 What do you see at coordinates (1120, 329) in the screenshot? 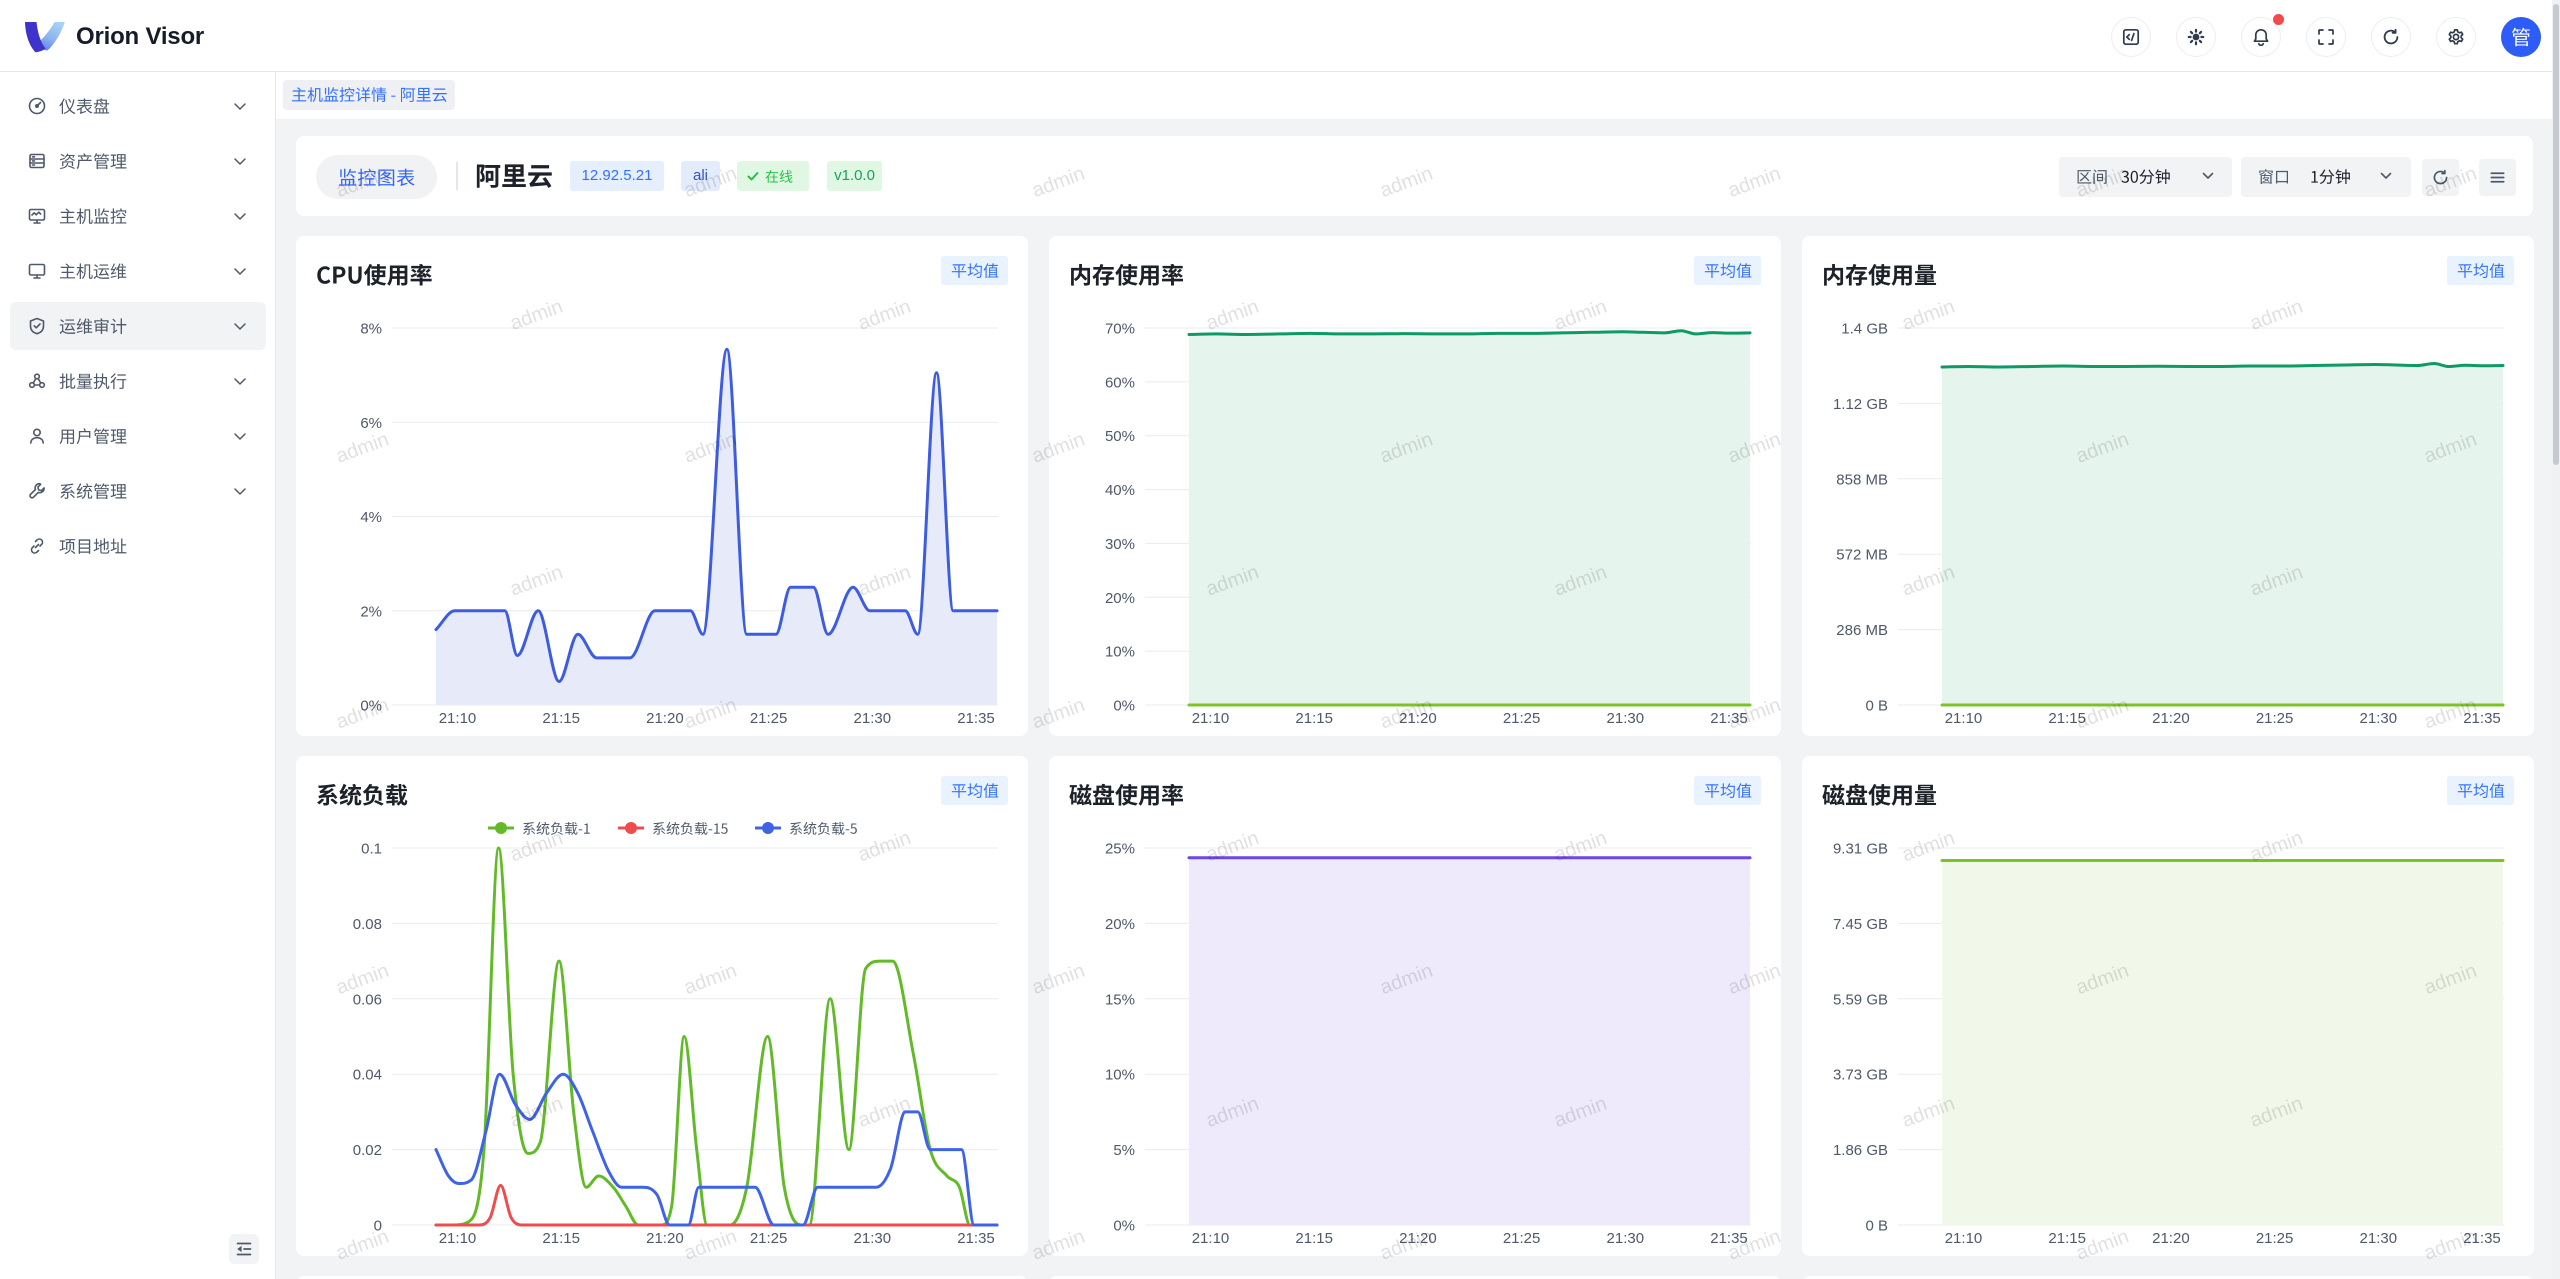
I see `svg-text: 70%` at bounding box center [1120, 329].